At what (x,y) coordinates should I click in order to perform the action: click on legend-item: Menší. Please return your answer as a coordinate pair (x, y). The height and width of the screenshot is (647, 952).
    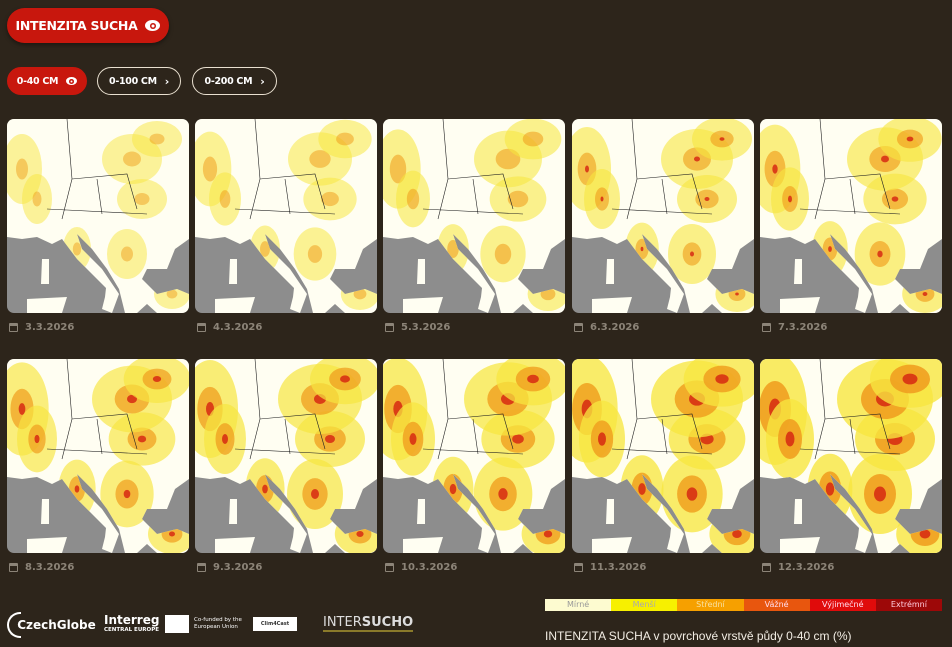
    Looking at the image, I should click on (644, 605).